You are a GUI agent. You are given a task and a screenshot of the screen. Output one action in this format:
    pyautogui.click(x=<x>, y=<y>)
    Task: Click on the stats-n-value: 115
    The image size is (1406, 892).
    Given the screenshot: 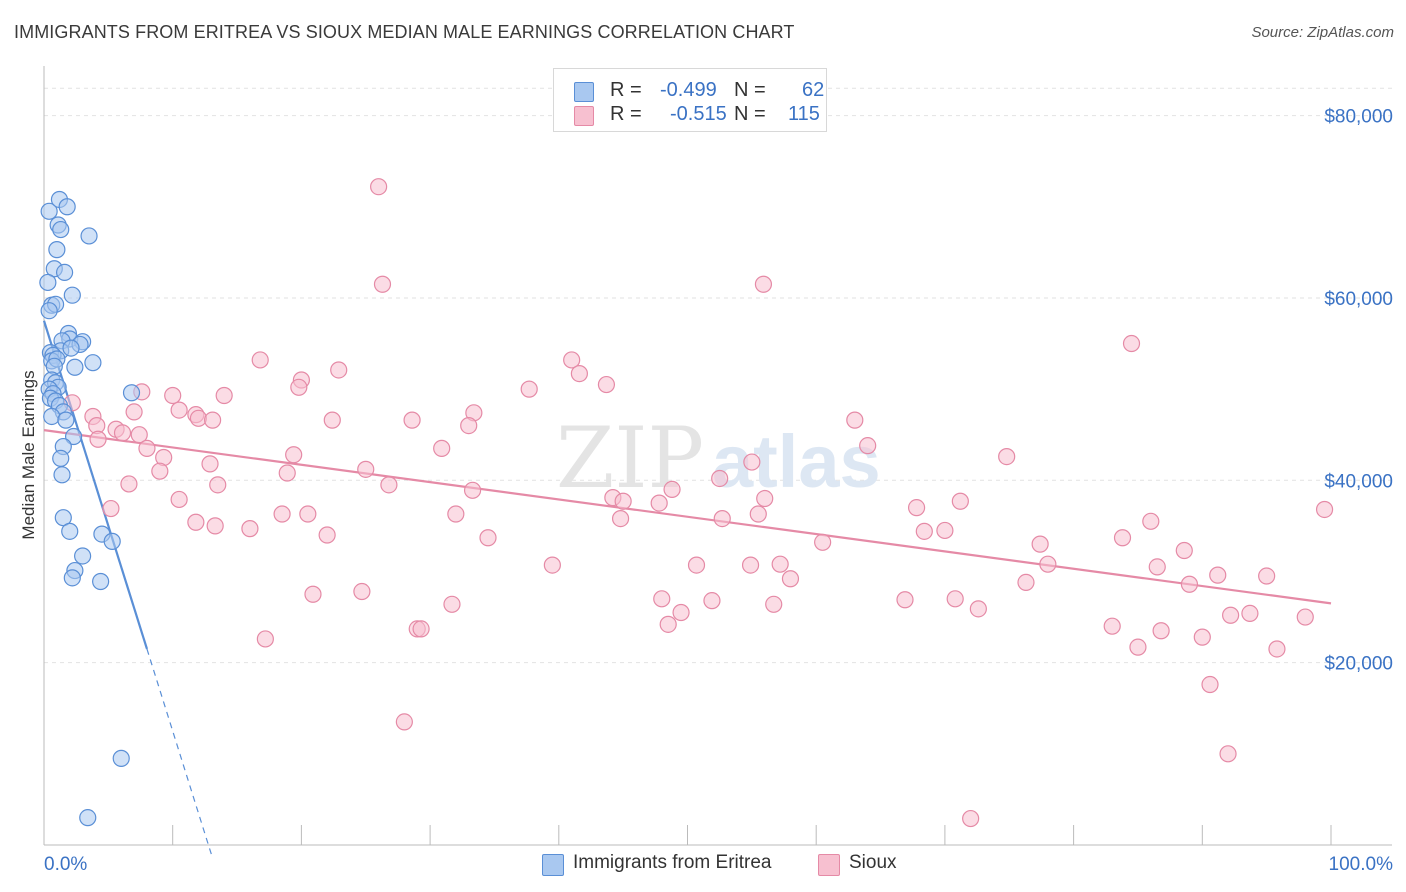 What is the action you would take?
    pyautogui.click(x=804, y=114)
    